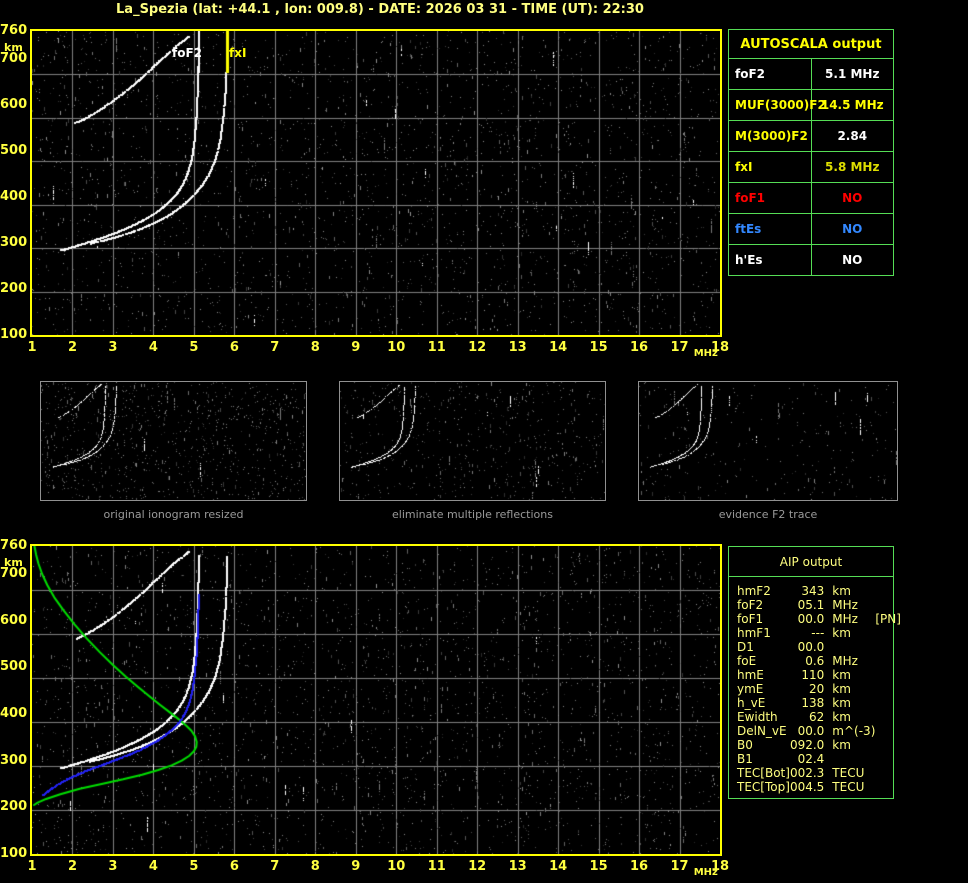  Describe the element at coordinates (14, 334) in the screenshot. I see `y-axis-tick: 100` at that location.